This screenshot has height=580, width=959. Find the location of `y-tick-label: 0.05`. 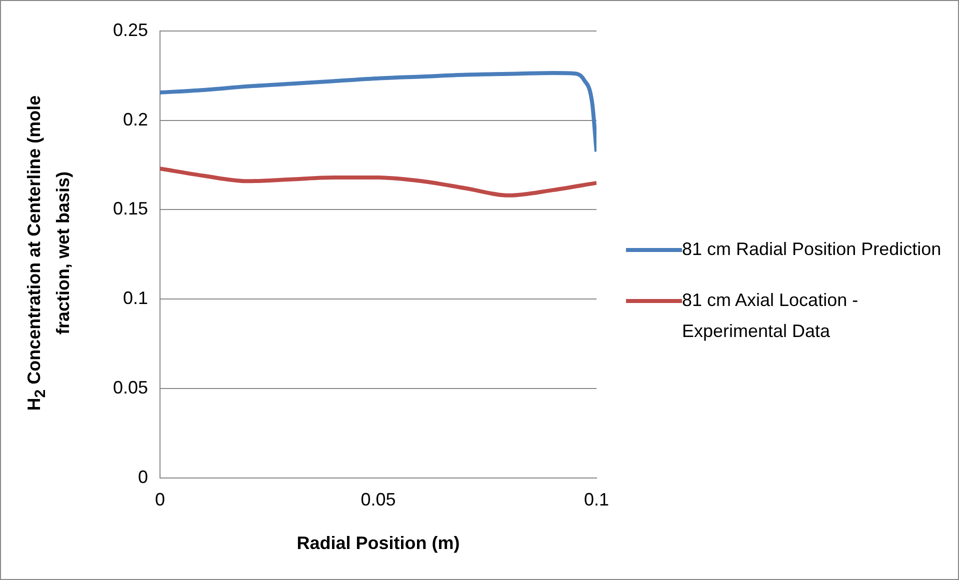

y-tick-label: 0.05 is located at coordinates (130, 387).